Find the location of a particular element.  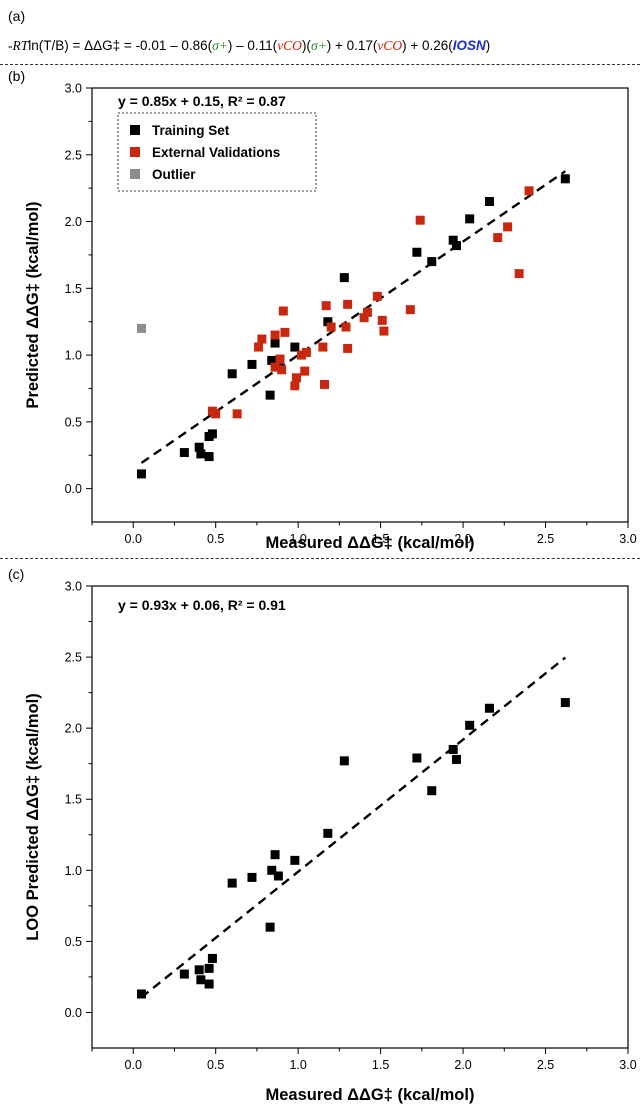

legend-label-0: Training Set is located at coordinates (191, 130).